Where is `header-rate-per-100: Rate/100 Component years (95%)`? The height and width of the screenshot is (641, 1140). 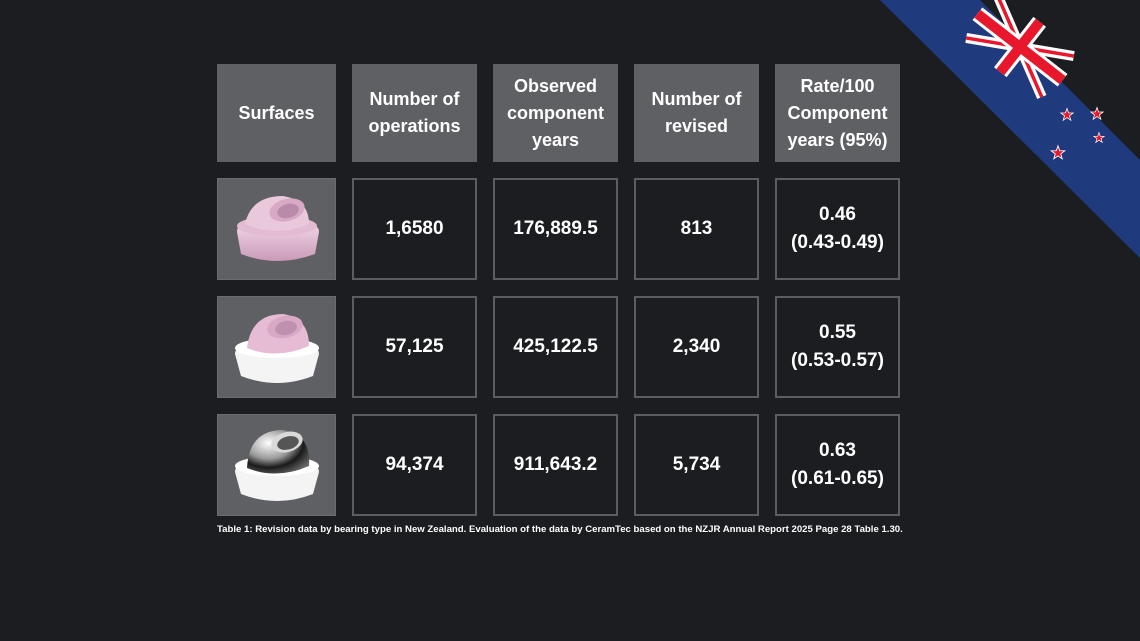
header-rate-per-100: Rate/100 Component years (95%) is located at coordinates (837, 113).